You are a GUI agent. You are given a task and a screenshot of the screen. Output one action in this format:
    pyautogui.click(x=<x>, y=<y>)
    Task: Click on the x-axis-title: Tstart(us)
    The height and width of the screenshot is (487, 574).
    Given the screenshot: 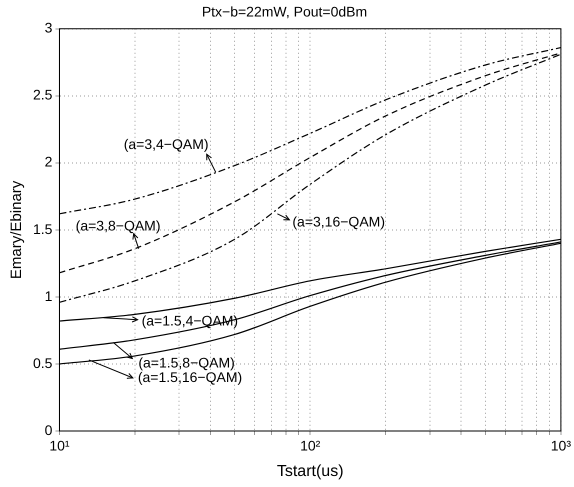 What is the action you would take?
    pyautogui.click(x=310, y=471)
    